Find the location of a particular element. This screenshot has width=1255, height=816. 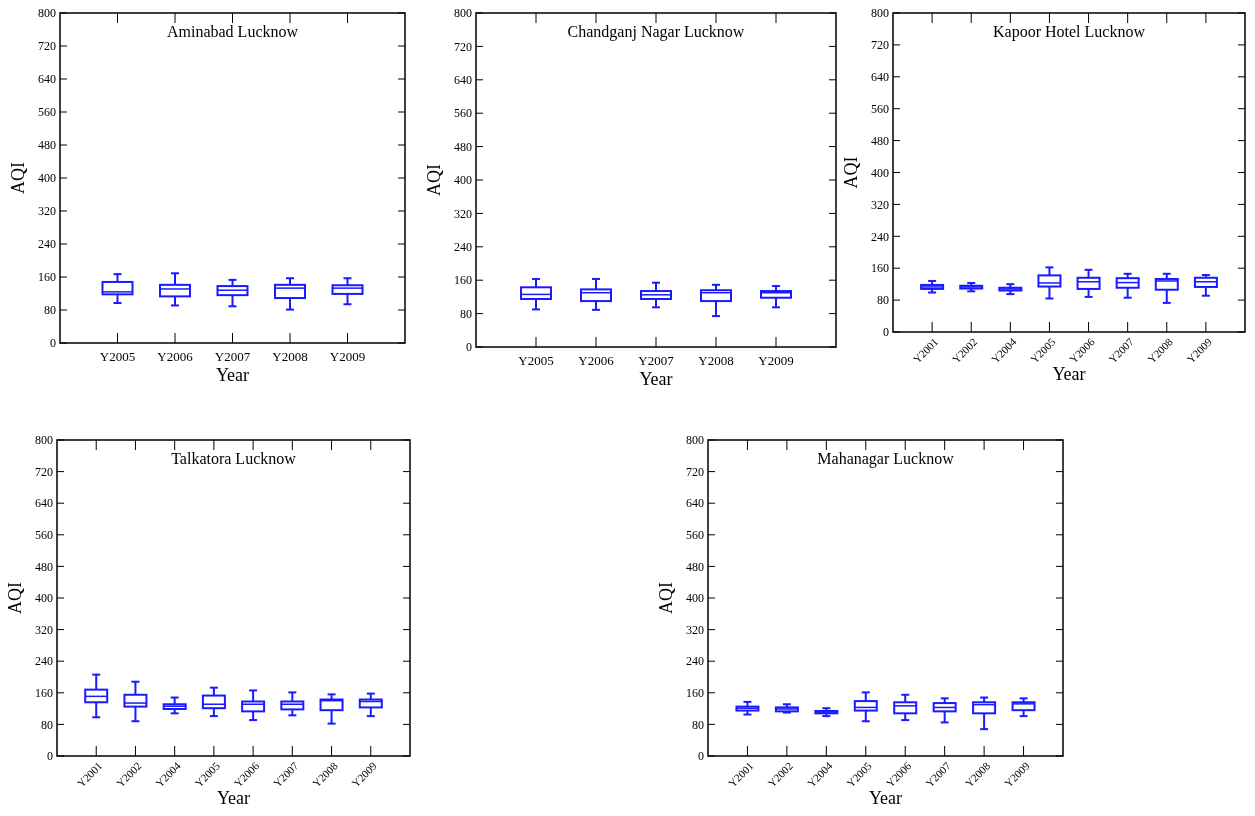

text: Chandganj Nagar Lucknow is located at coordinates (656, 32).